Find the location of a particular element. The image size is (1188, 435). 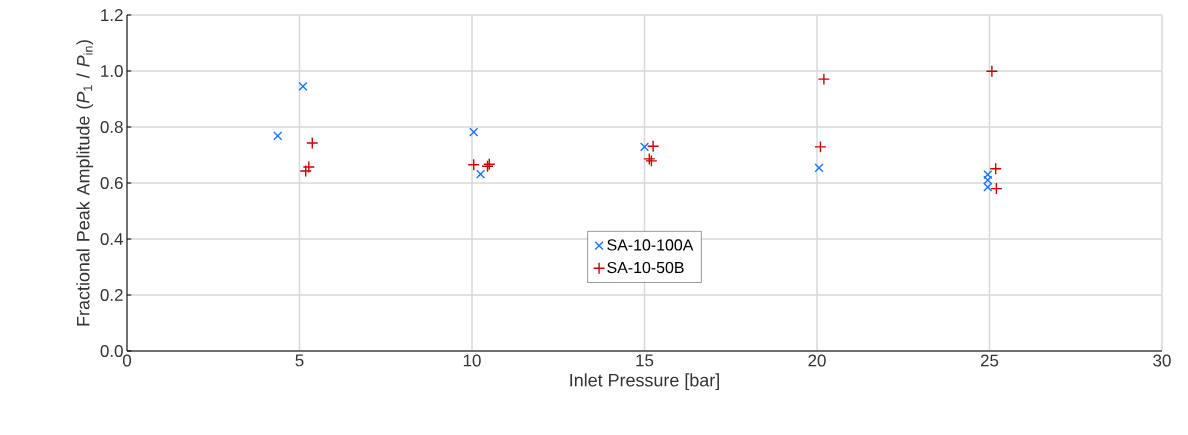

x-tick-label: 15 is located at coordinates (645, 360).